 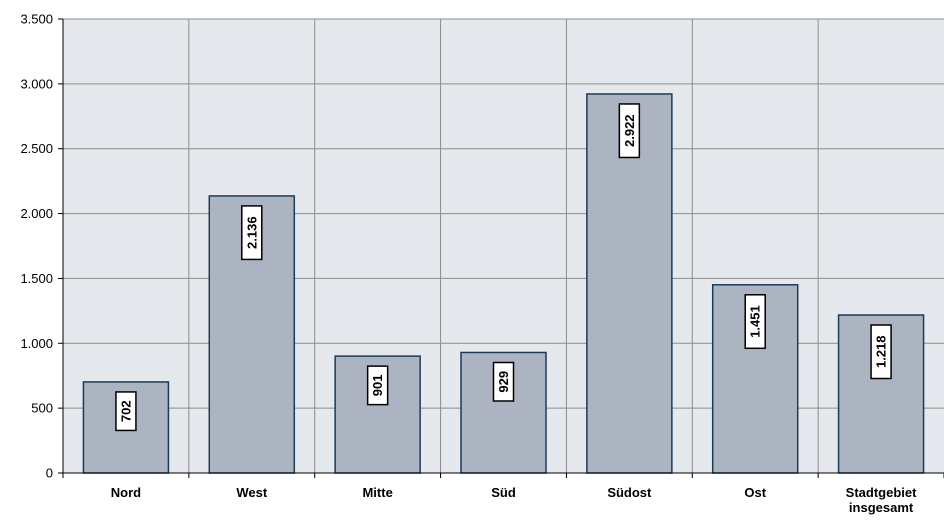 What do you see at coordinates (36, 343) in the screenshot?
I see `y-tick-label: 1.000` at bounding box center [36, 343].